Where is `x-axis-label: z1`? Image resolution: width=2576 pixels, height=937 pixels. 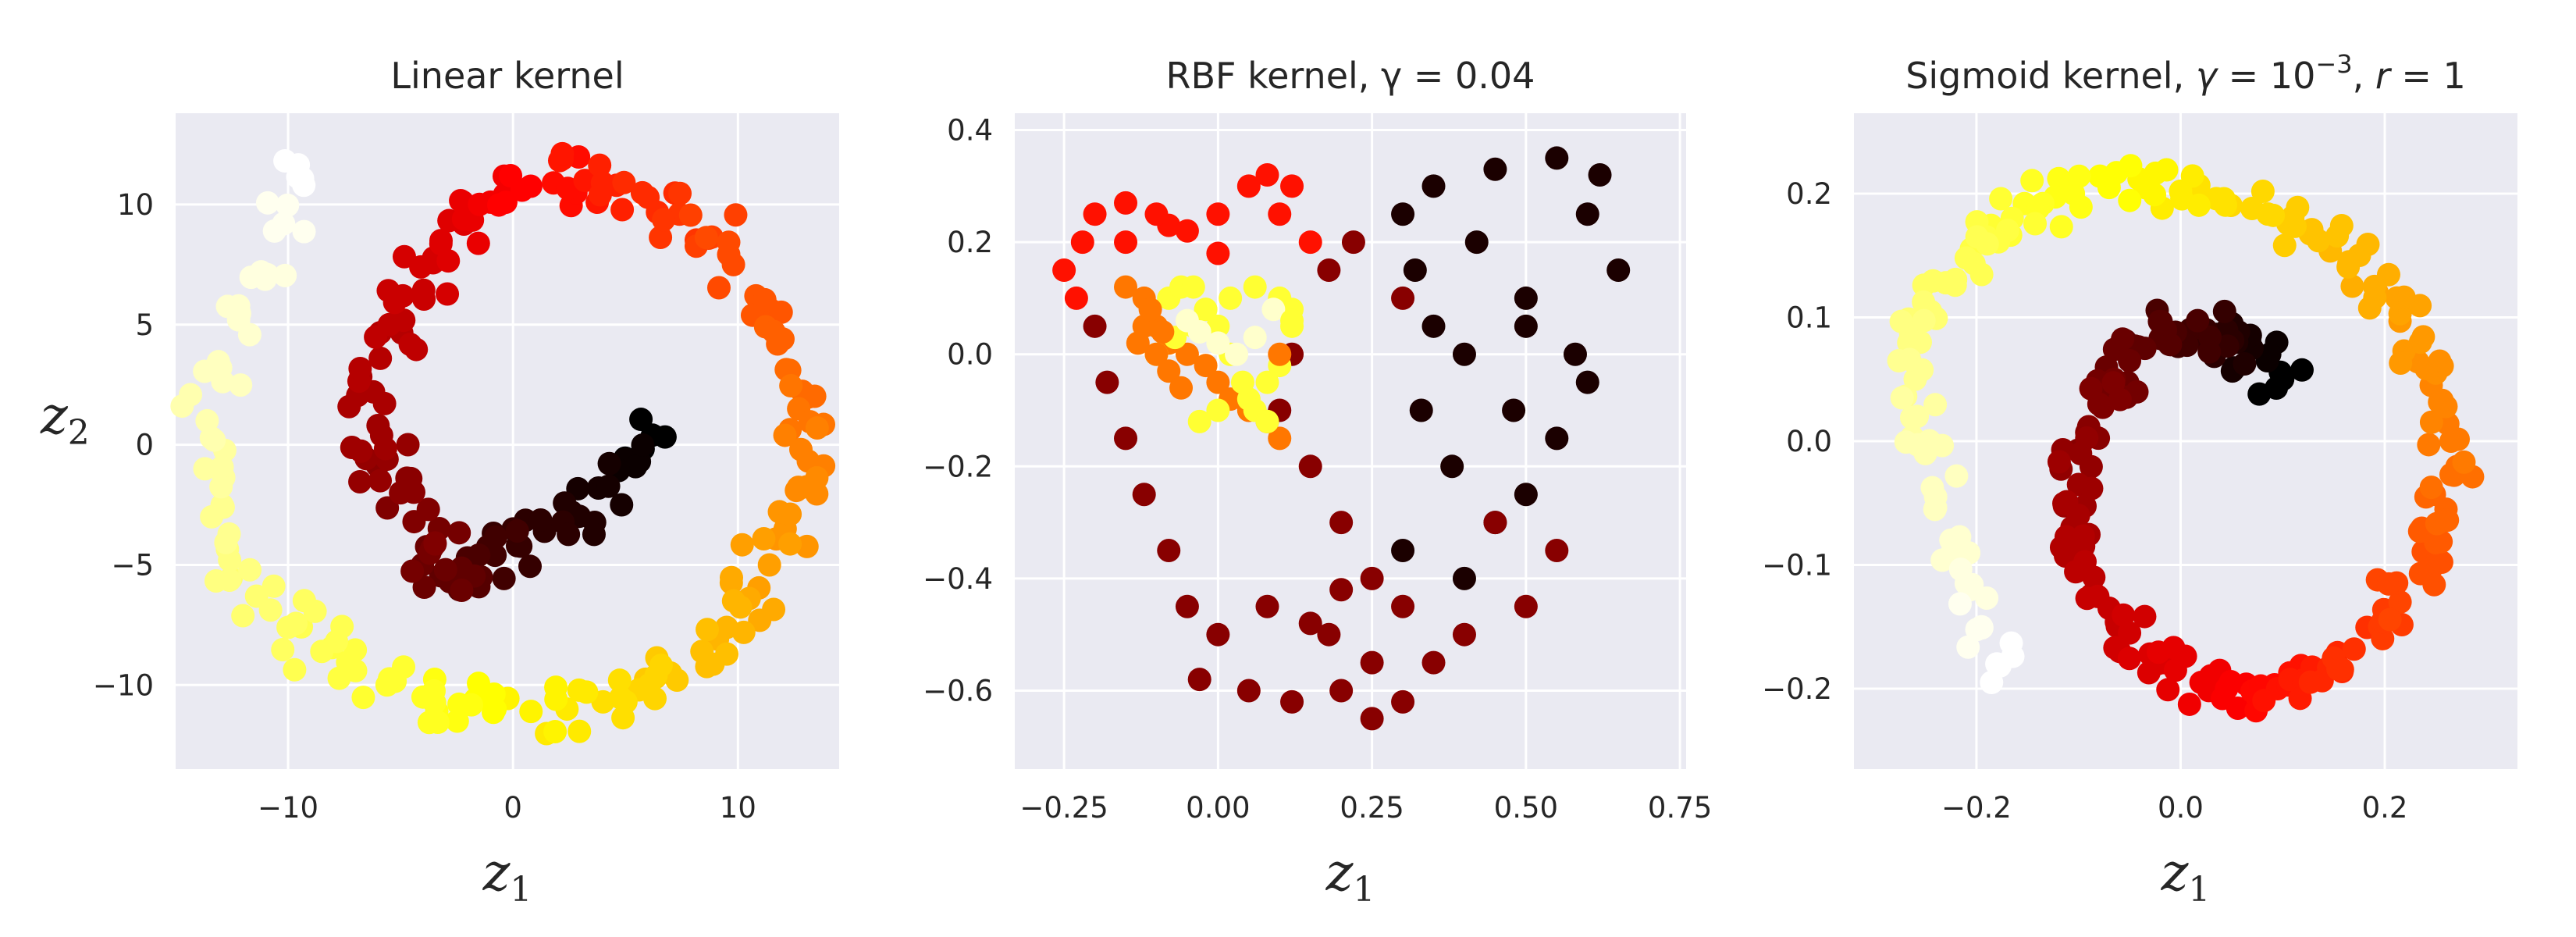
x-axis-label: z1 is located at coordinates (1350, 876).